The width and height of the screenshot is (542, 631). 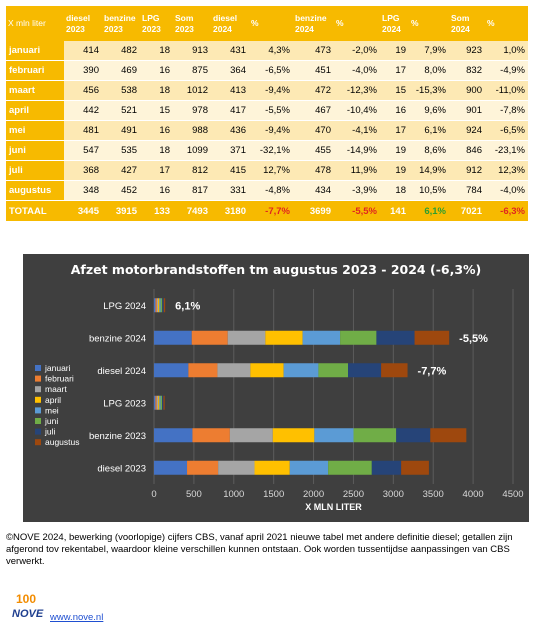 I want to click on value-cell: 470, so click(x=313, y=130).